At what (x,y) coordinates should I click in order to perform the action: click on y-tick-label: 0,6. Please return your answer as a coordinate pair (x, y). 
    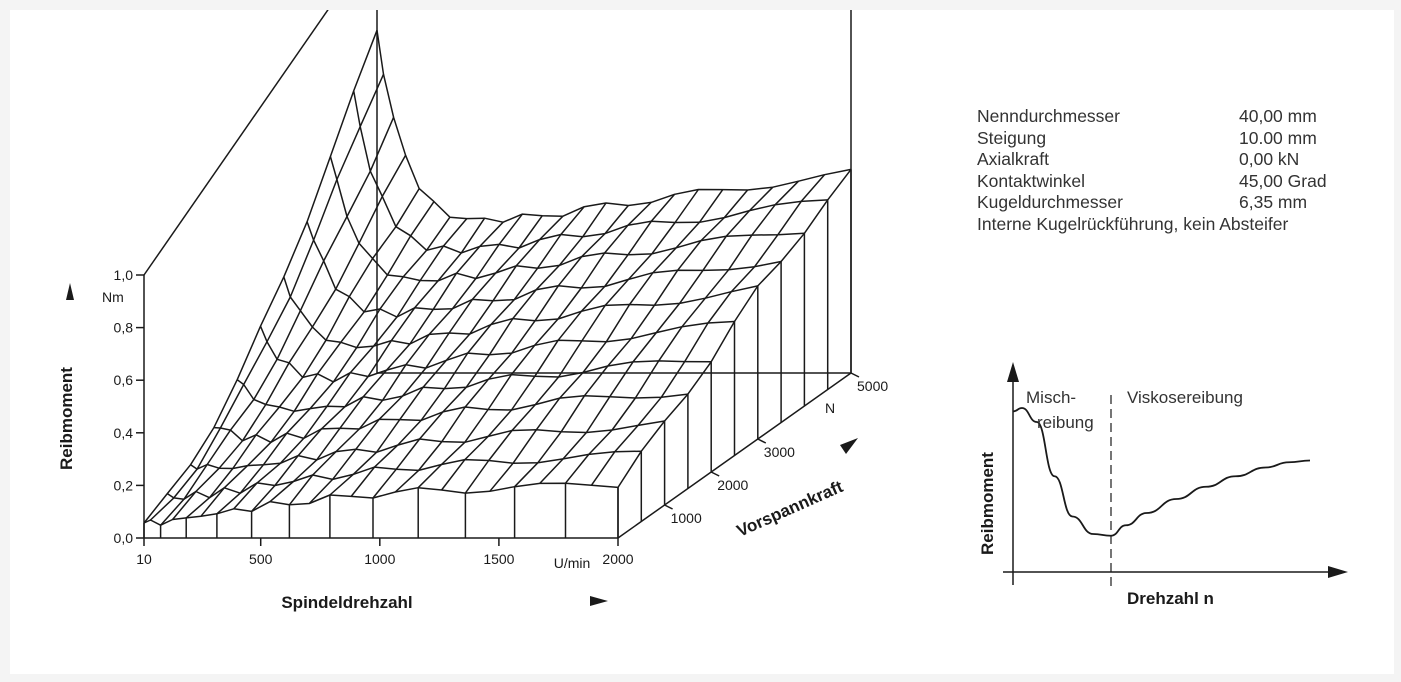
    Looking at the image, I should click on (124, 380).